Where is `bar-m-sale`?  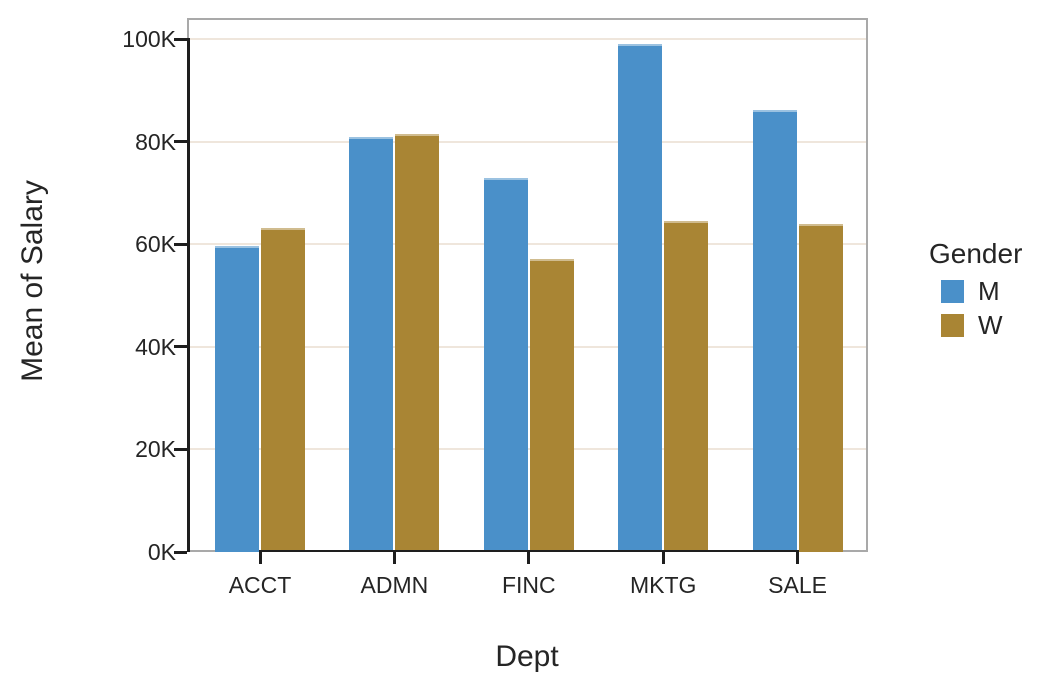
bar-m-sale is located at coordinates (774, 331).